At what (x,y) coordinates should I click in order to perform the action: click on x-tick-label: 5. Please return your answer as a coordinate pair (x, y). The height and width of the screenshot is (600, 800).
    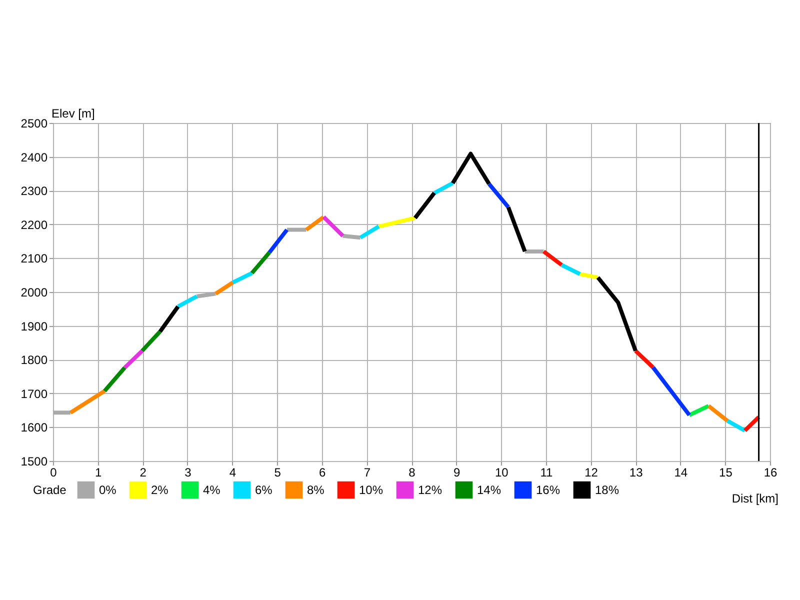
    Looking at the image, I should click on (278, 473).